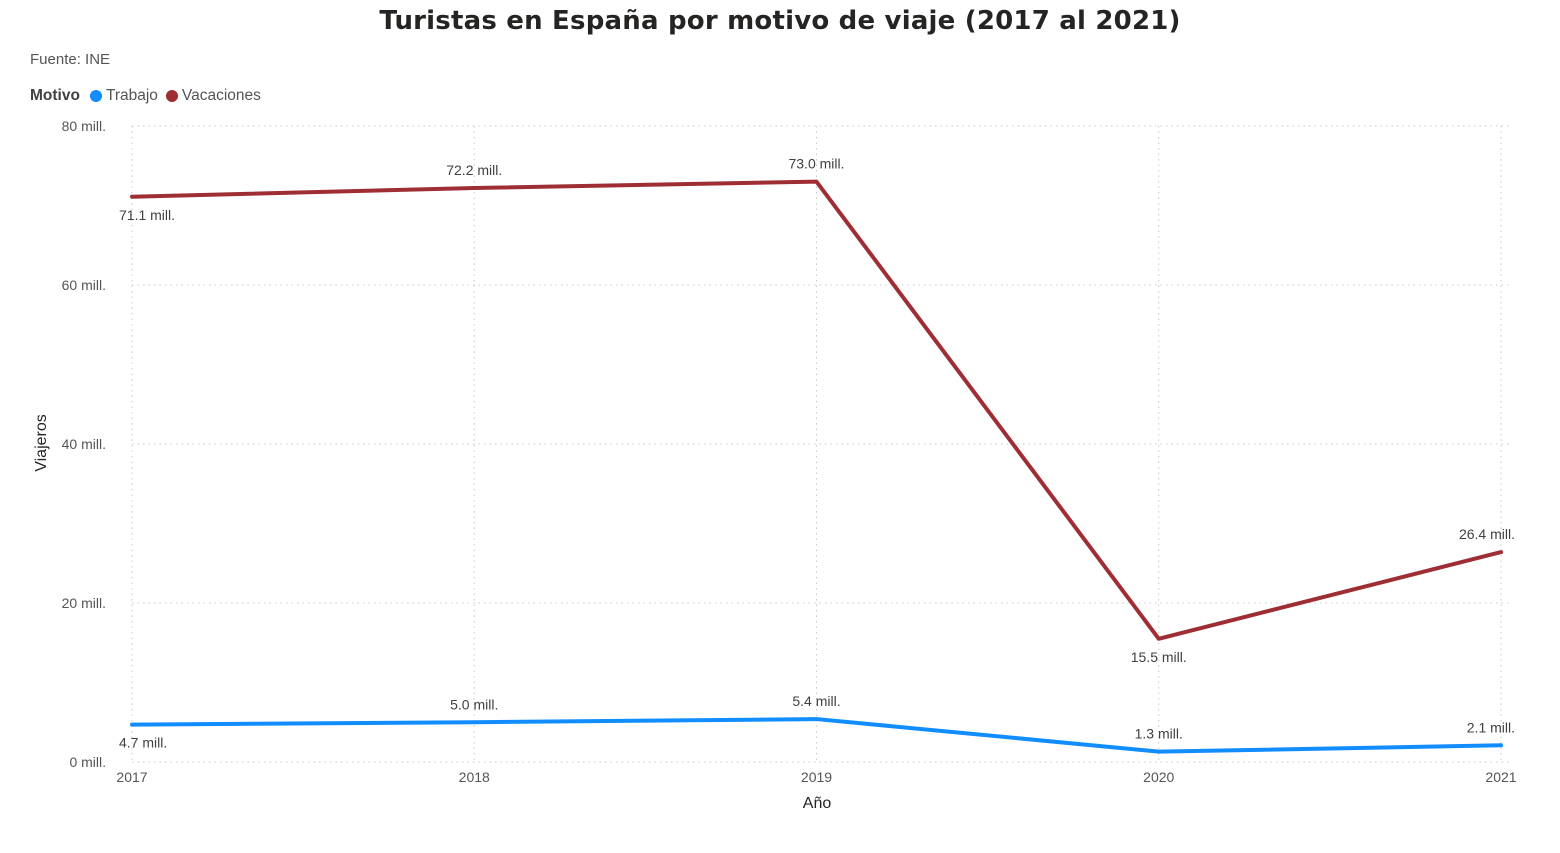  Describe the element at coordinates (84, 126) in the screenshot. I see `y-tick-label: 80 mill.` at that location.